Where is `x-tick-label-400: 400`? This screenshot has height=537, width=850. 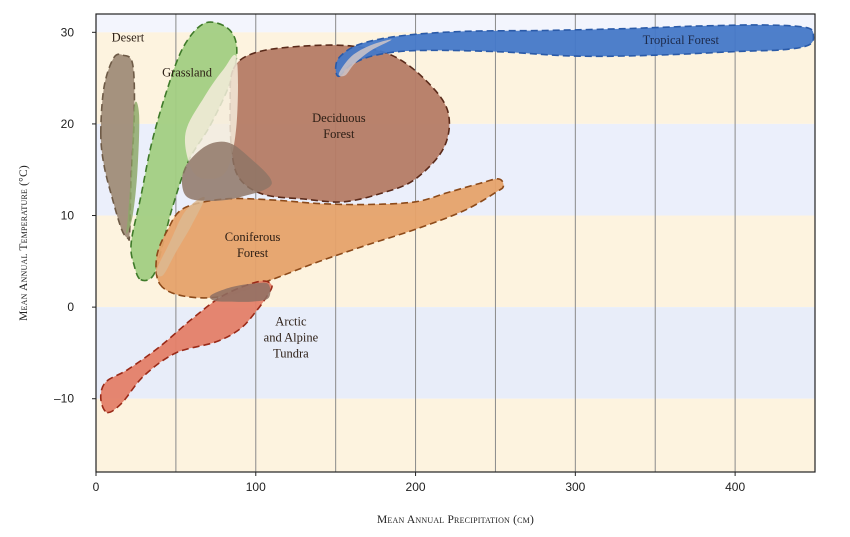
x-tick-label-400: 400 is located at coordinates (735, 487).